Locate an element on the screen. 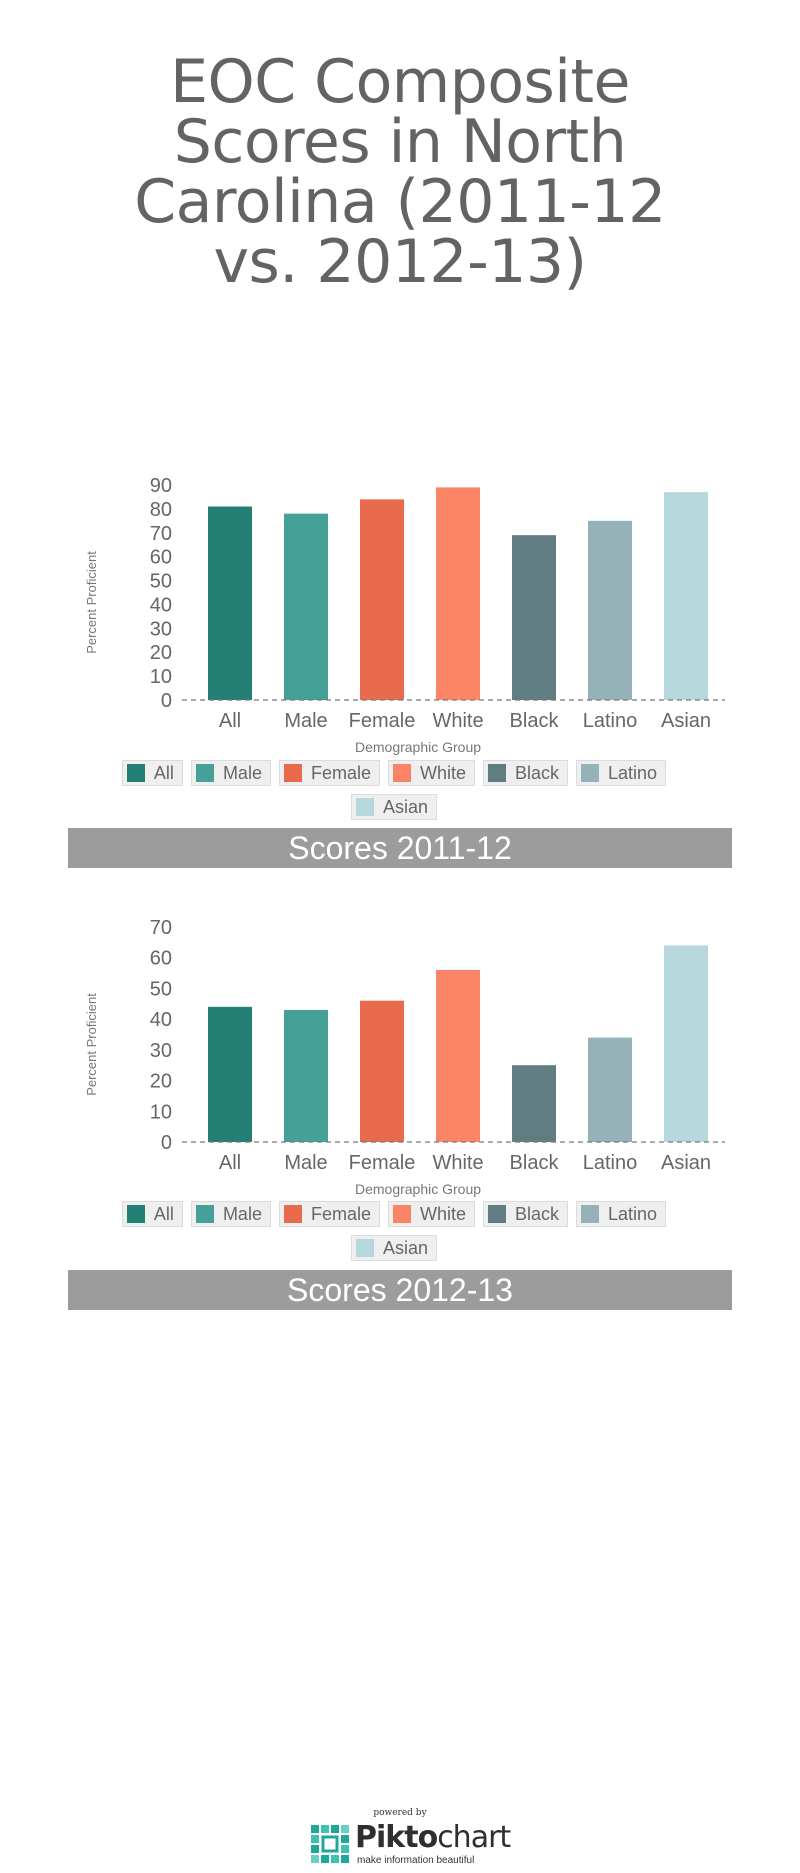 The image size is (800, 1873). brand-bold: Pikto is located at coordinates (396, 1837).